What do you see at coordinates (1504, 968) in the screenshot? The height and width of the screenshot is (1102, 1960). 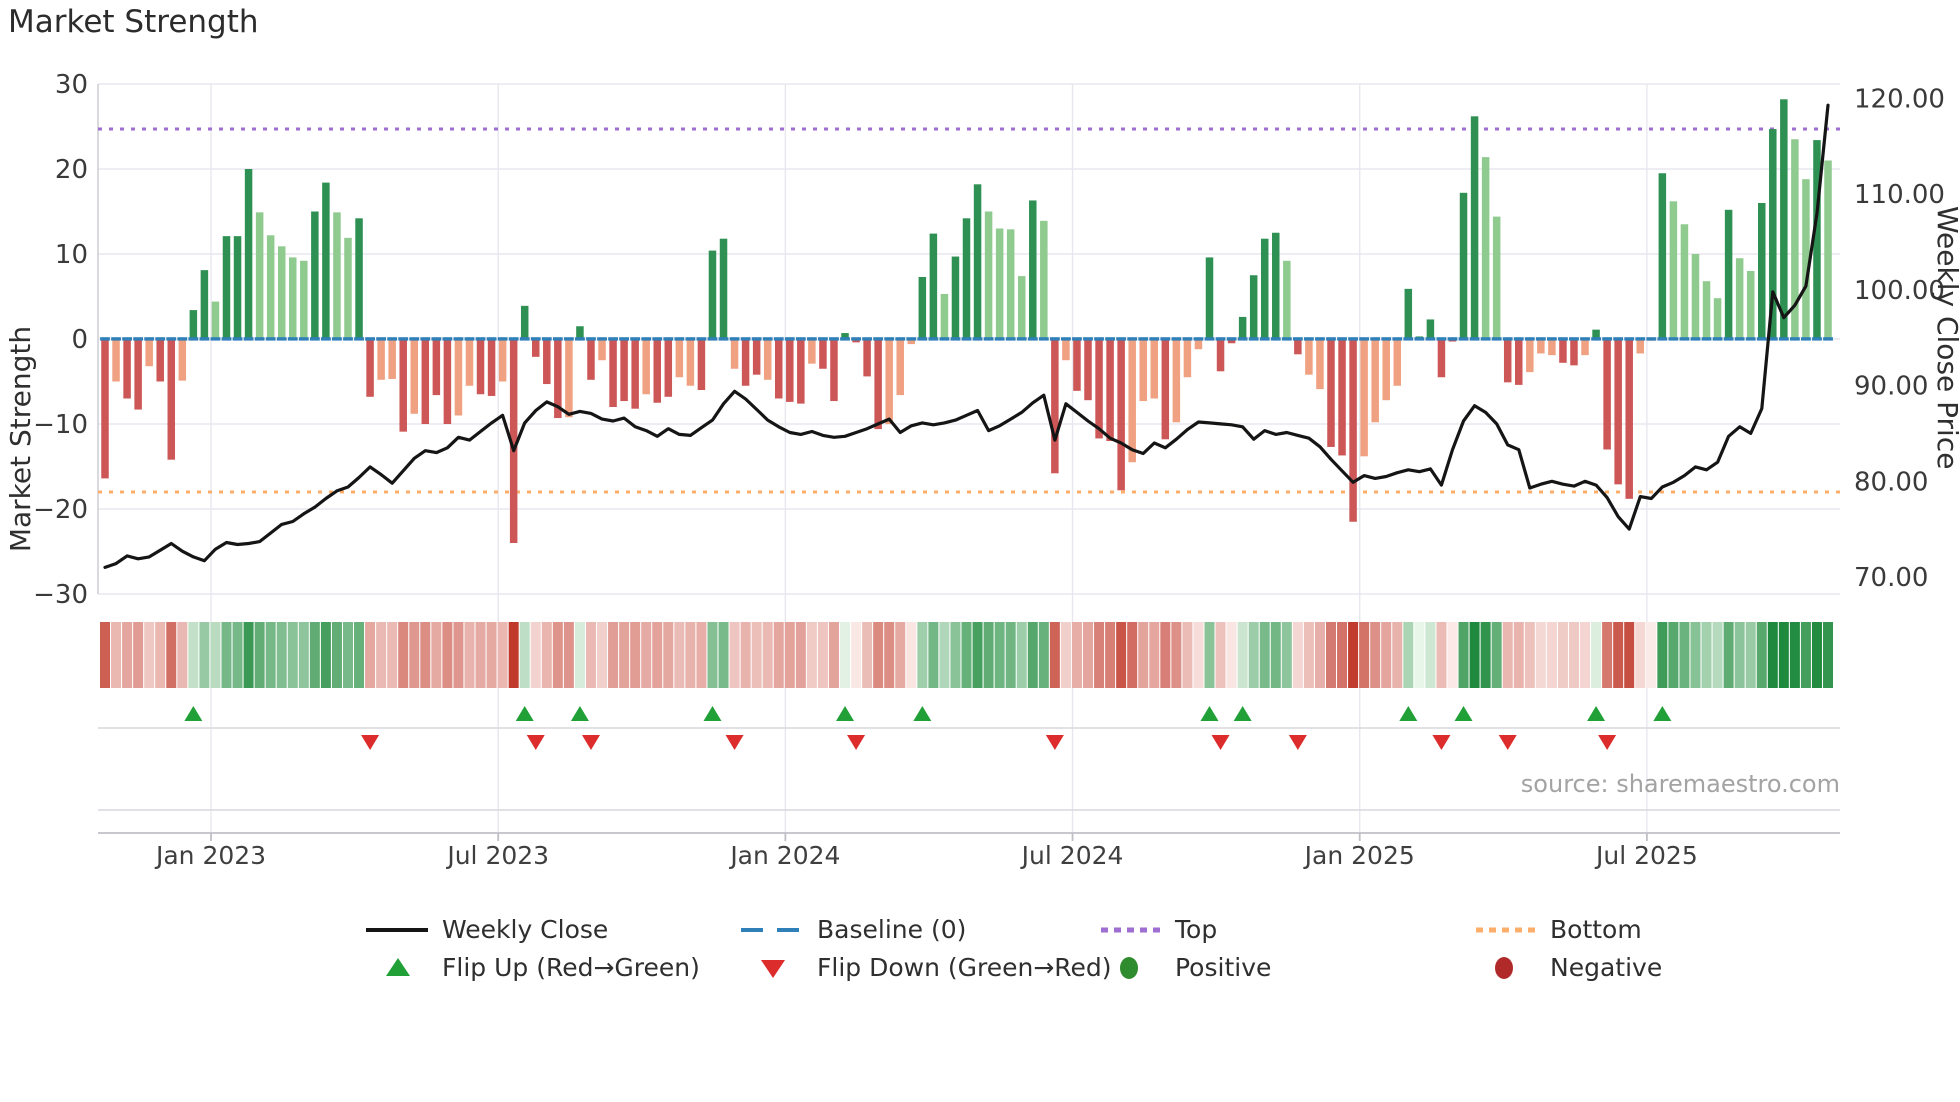 I see `legend-negative-icon` at bounding box center [1504, 968].